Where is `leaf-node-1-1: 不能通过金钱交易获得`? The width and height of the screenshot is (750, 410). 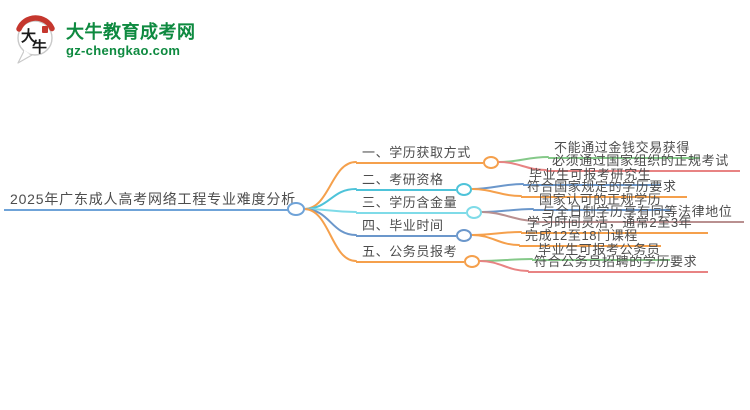 leaf-node-1-1: 不能通过金钱交易获得 is located at coordinates (624, 149).